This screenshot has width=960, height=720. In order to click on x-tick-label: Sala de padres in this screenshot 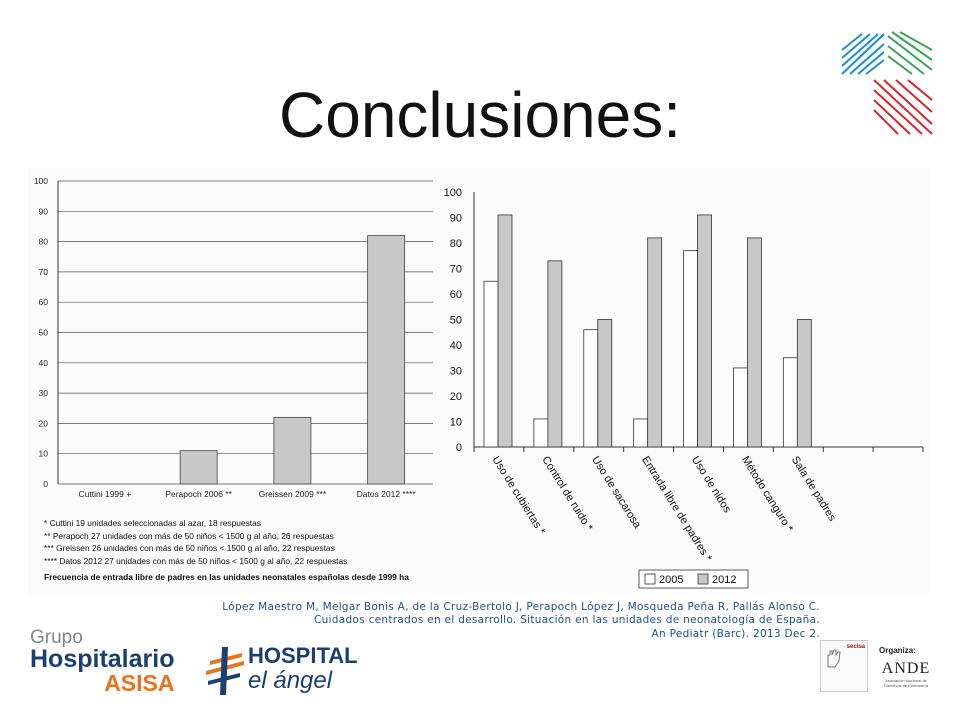, I will do `click(814, 489)`.